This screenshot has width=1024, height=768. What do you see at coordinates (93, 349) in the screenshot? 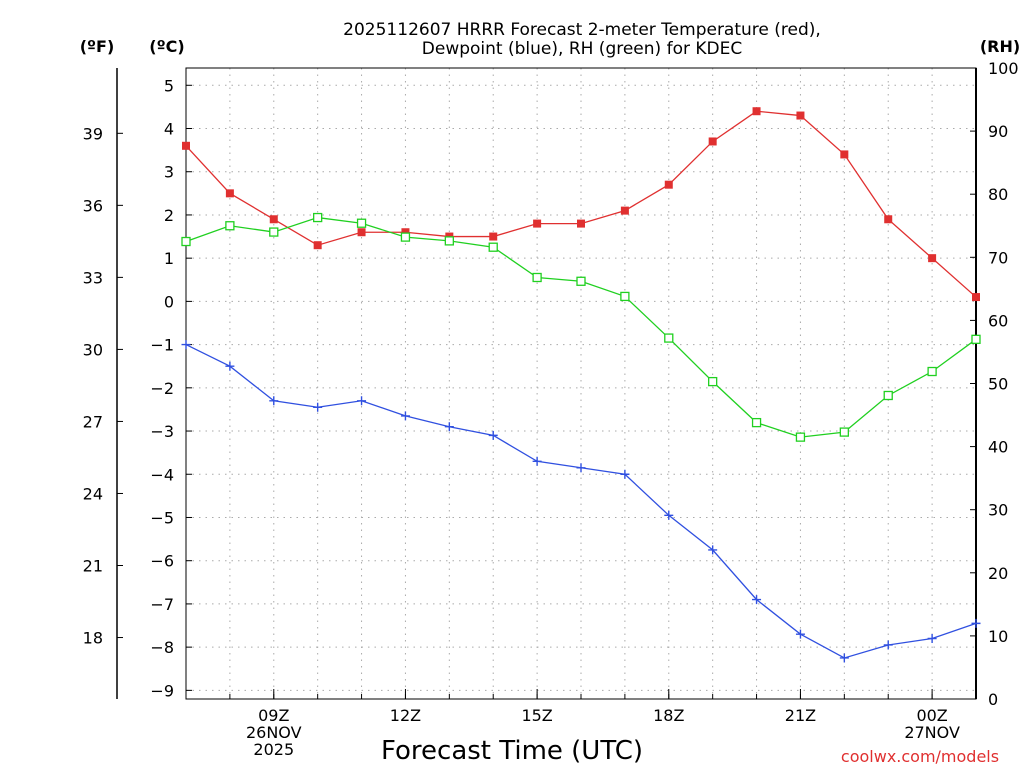
I see `fahrenheit-tick-label: 30` at bounding box center [93, 349].